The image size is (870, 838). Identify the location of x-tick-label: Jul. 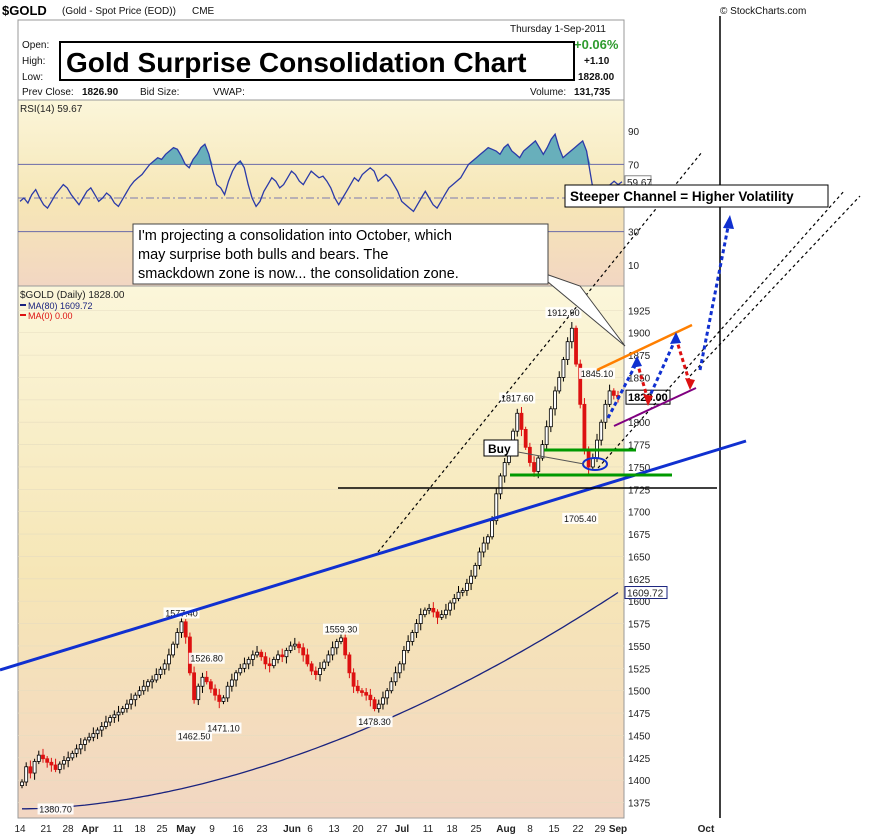
(402, 829).